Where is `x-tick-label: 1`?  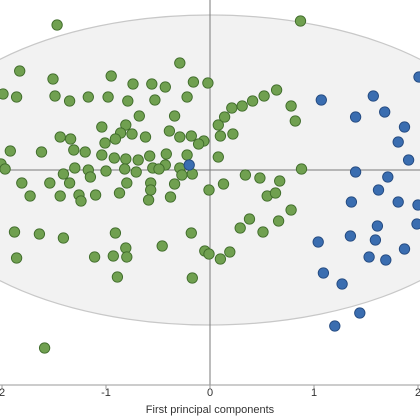 x-tick-label: 1 is located at coordinates (314, 393).